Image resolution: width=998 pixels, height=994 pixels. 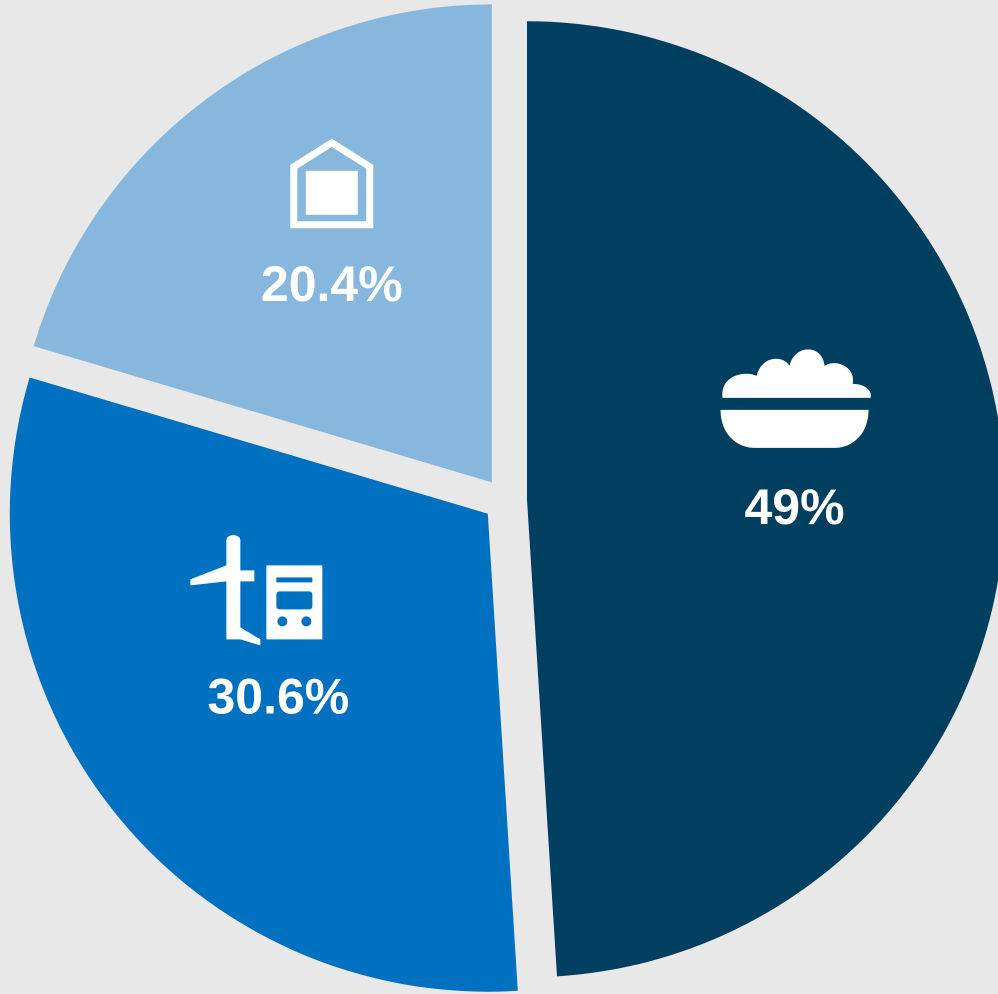 I want to click on value-label: 20.4%, so click(x=332, y=284).